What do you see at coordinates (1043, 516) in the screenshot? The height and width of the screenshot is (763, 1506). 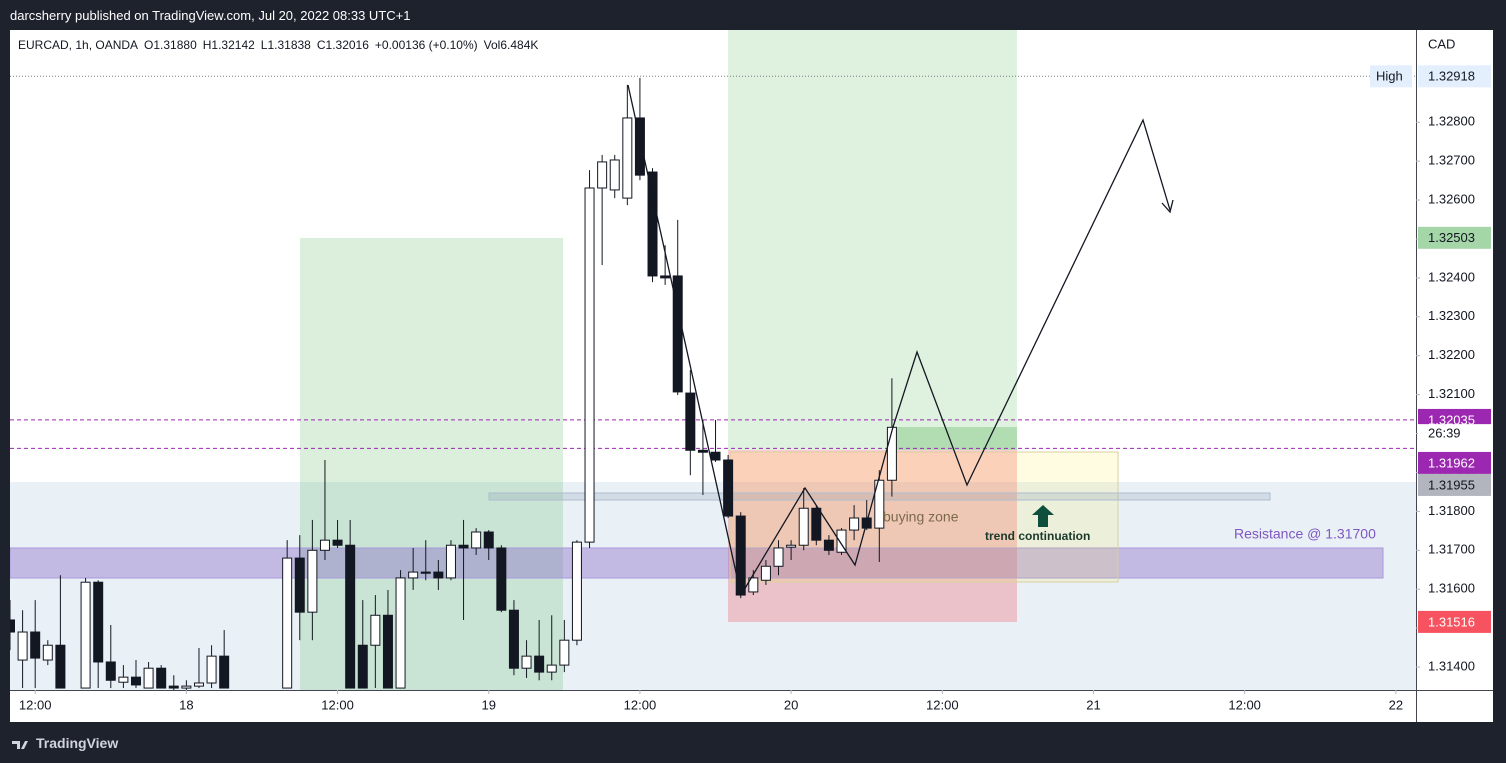 I see `up-arrow` at bounding box center [1043, 516].